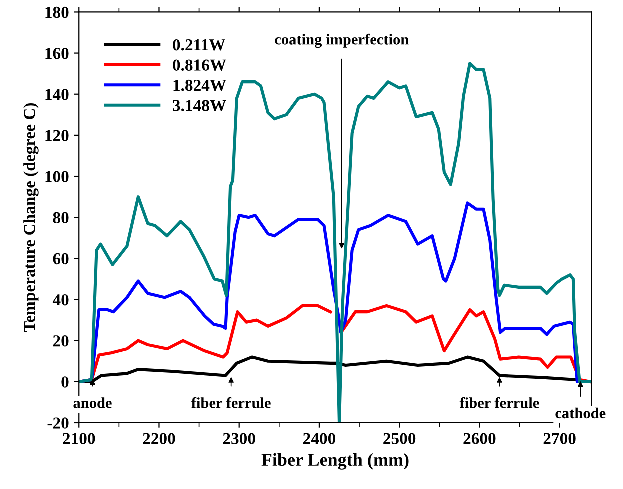 The height and width of the screenshot is (489, 623). What do you see at coordinates (93, 403) in the screenshot?
I see `annotation: anode` at bounding box center [93, 403].